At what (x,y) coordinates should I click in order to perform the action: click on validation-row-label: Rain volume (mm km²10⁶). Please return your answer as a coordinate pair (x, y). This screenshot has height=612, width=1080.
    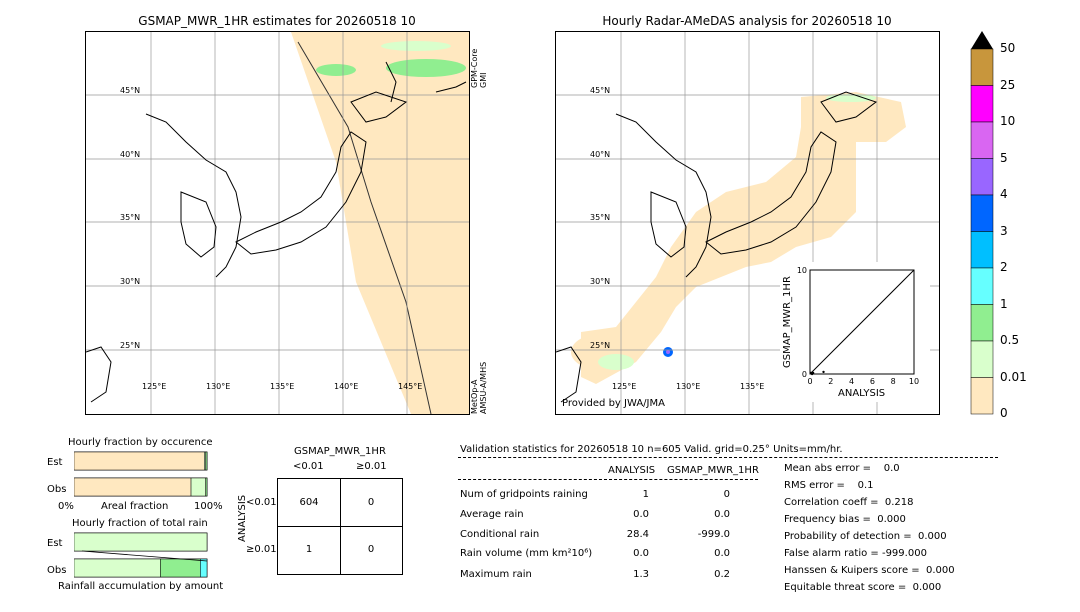
    Looking at the image, I should click on (526, 553).